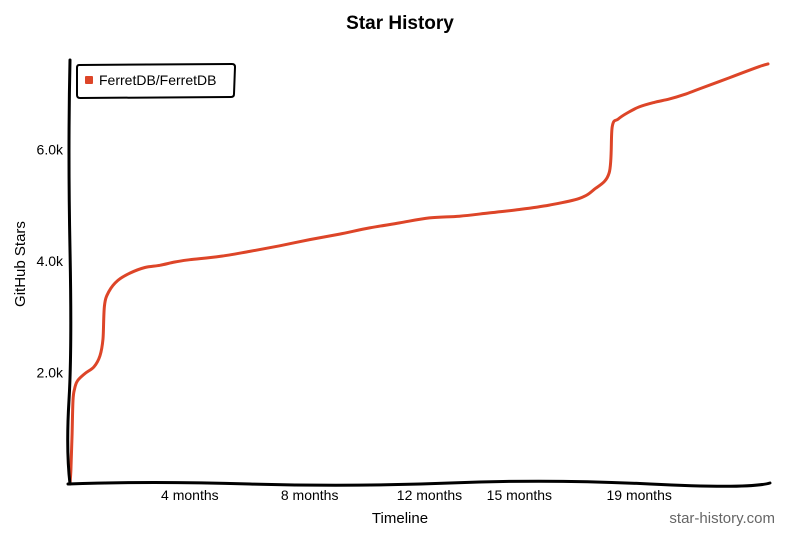 The image size is (800, 533). What do you see at coordinates (519, 495) in the screenshot?
I see `x-tick-label: 15 months` at bounding box center [519, 495].